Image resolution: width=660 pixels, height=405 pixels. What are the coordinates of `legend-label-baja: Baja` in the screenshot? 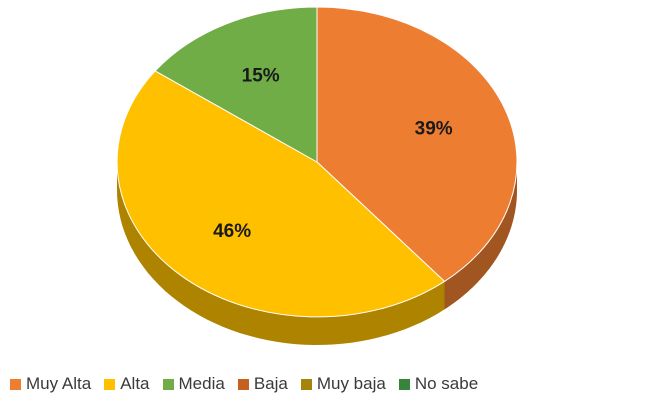 It's located at (270, 383).